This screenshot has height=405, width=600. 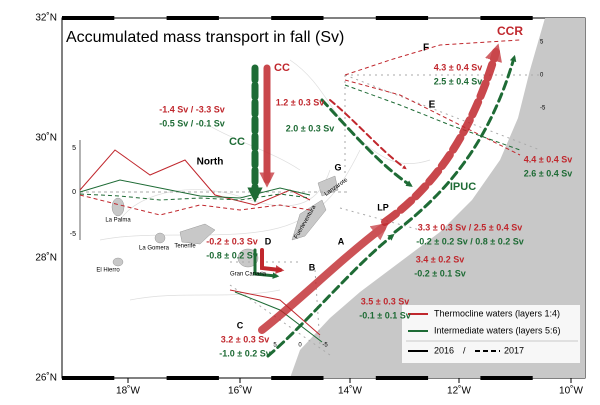 What do you see at coordinates (312, 267) in the screenshot?
I see `region-label: B` at bounding box center [312, 267].